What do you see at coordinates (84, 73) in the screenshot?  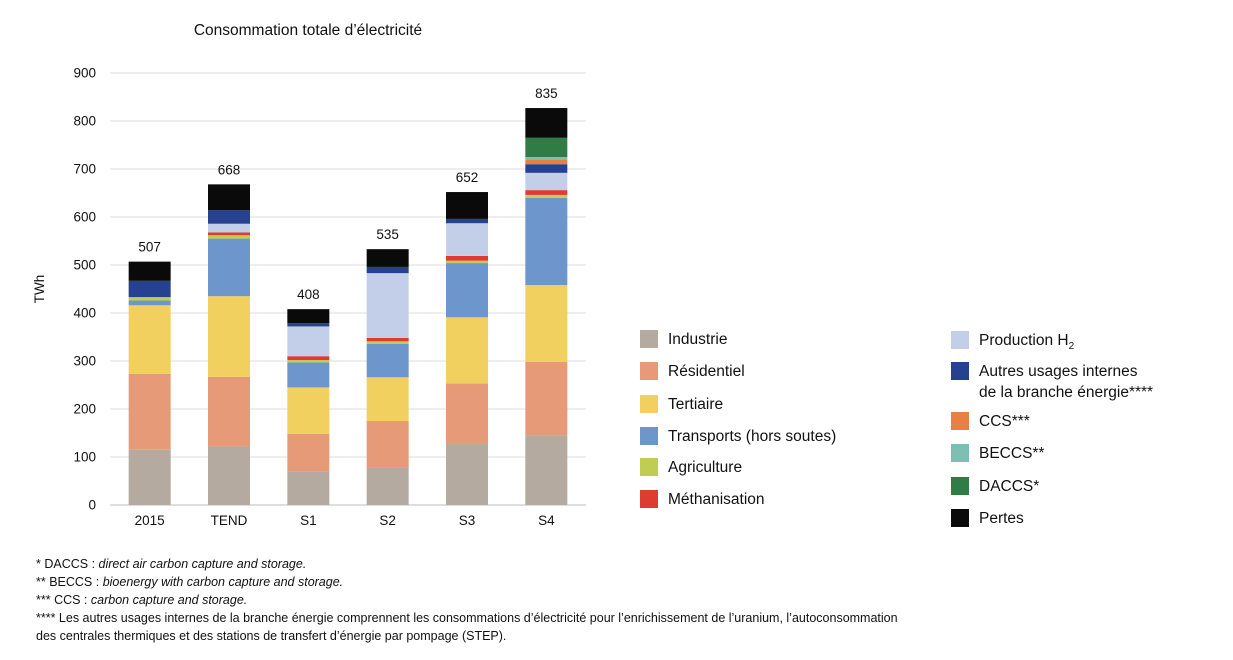 I see `y-tick-label: 900` at bounding box center [84, 73].